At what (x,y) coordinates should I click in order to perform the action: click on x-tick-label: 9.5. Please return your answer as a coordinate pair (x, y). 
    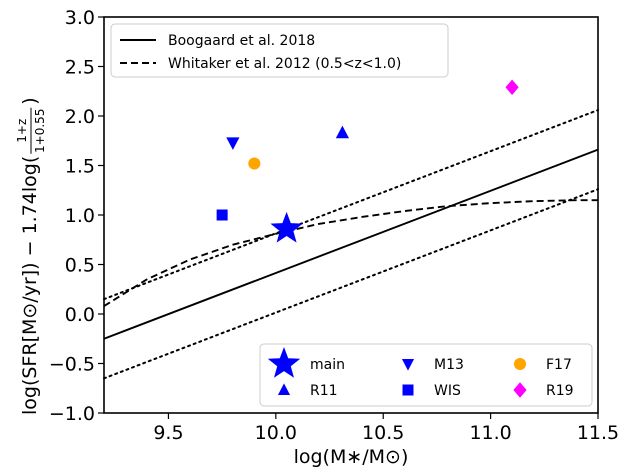
    Looking at the image, I should click on (168, 433).